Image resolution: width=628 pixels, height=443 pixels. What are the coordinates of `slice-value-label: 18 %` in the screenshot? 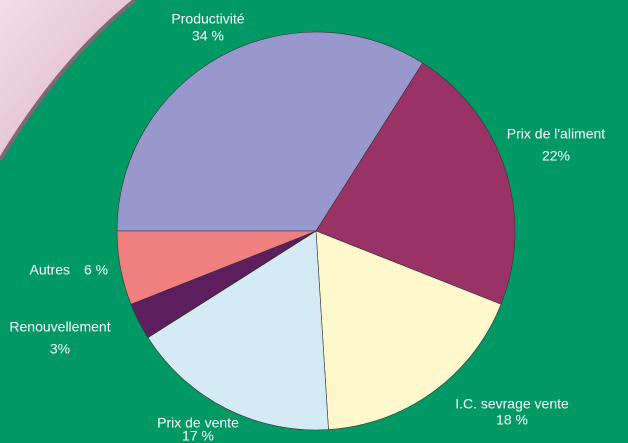 It's located at (512, 420).